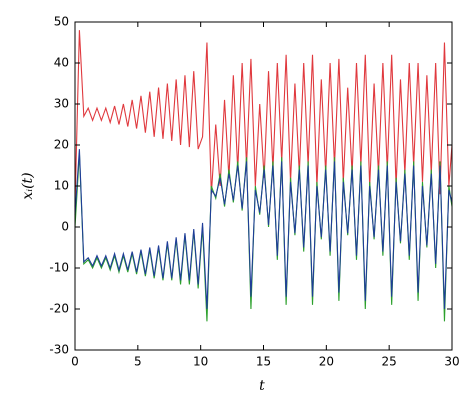 Image resolution: width=474 pixels, height=409 pixels. Describe the element at coordinates (389, 362) in the screenshot. I see `x-tick-label: 25` at that location.